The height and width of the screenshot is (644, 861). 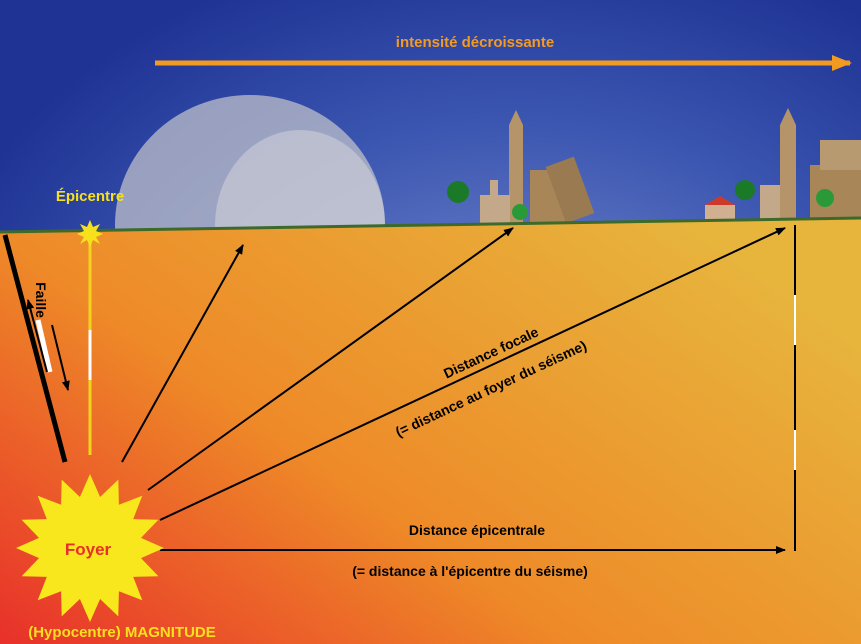 I want to click on focus-label: Foyer, so click(x=88, y=549).